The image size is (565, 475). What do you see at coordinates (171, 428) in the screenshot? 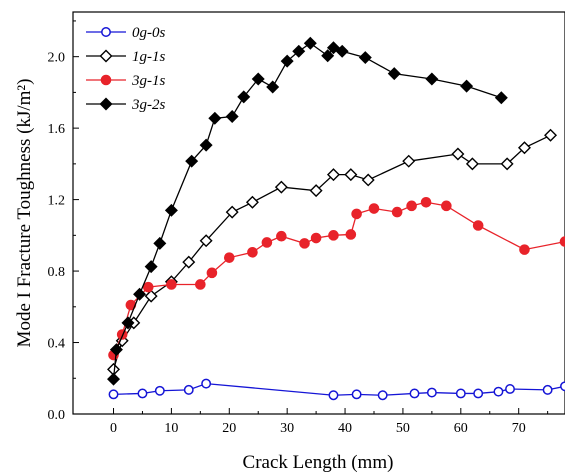
I see `x-tick-label: 10` at bounding box center [171, 428].